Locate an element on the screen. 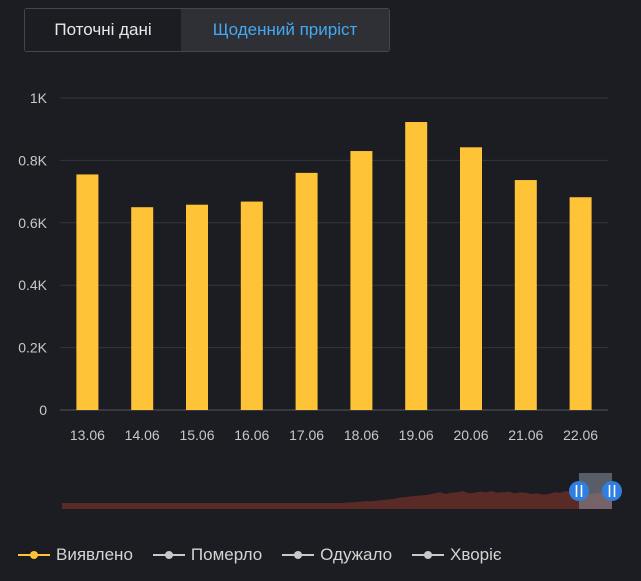 The width and height of the screenshot is (641, 581). bar-22.06 is located at coordinates (580, 303).